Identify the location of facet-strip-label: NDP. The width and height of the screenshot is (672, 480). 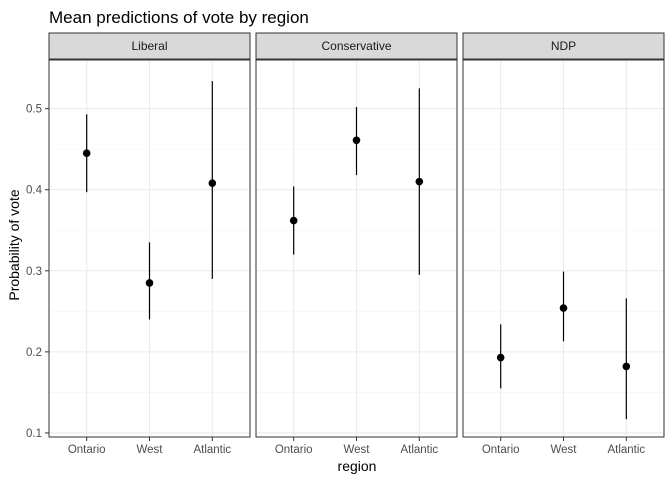
(563, 46).